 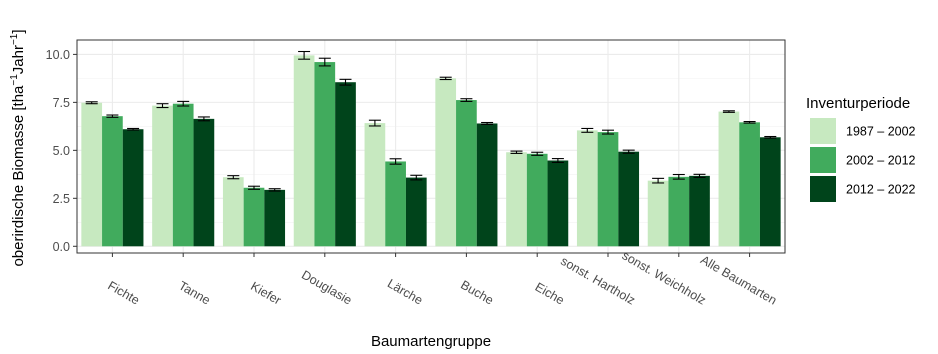 I want to click on y-tick-label: 2.5, so click(x=61, y=199).